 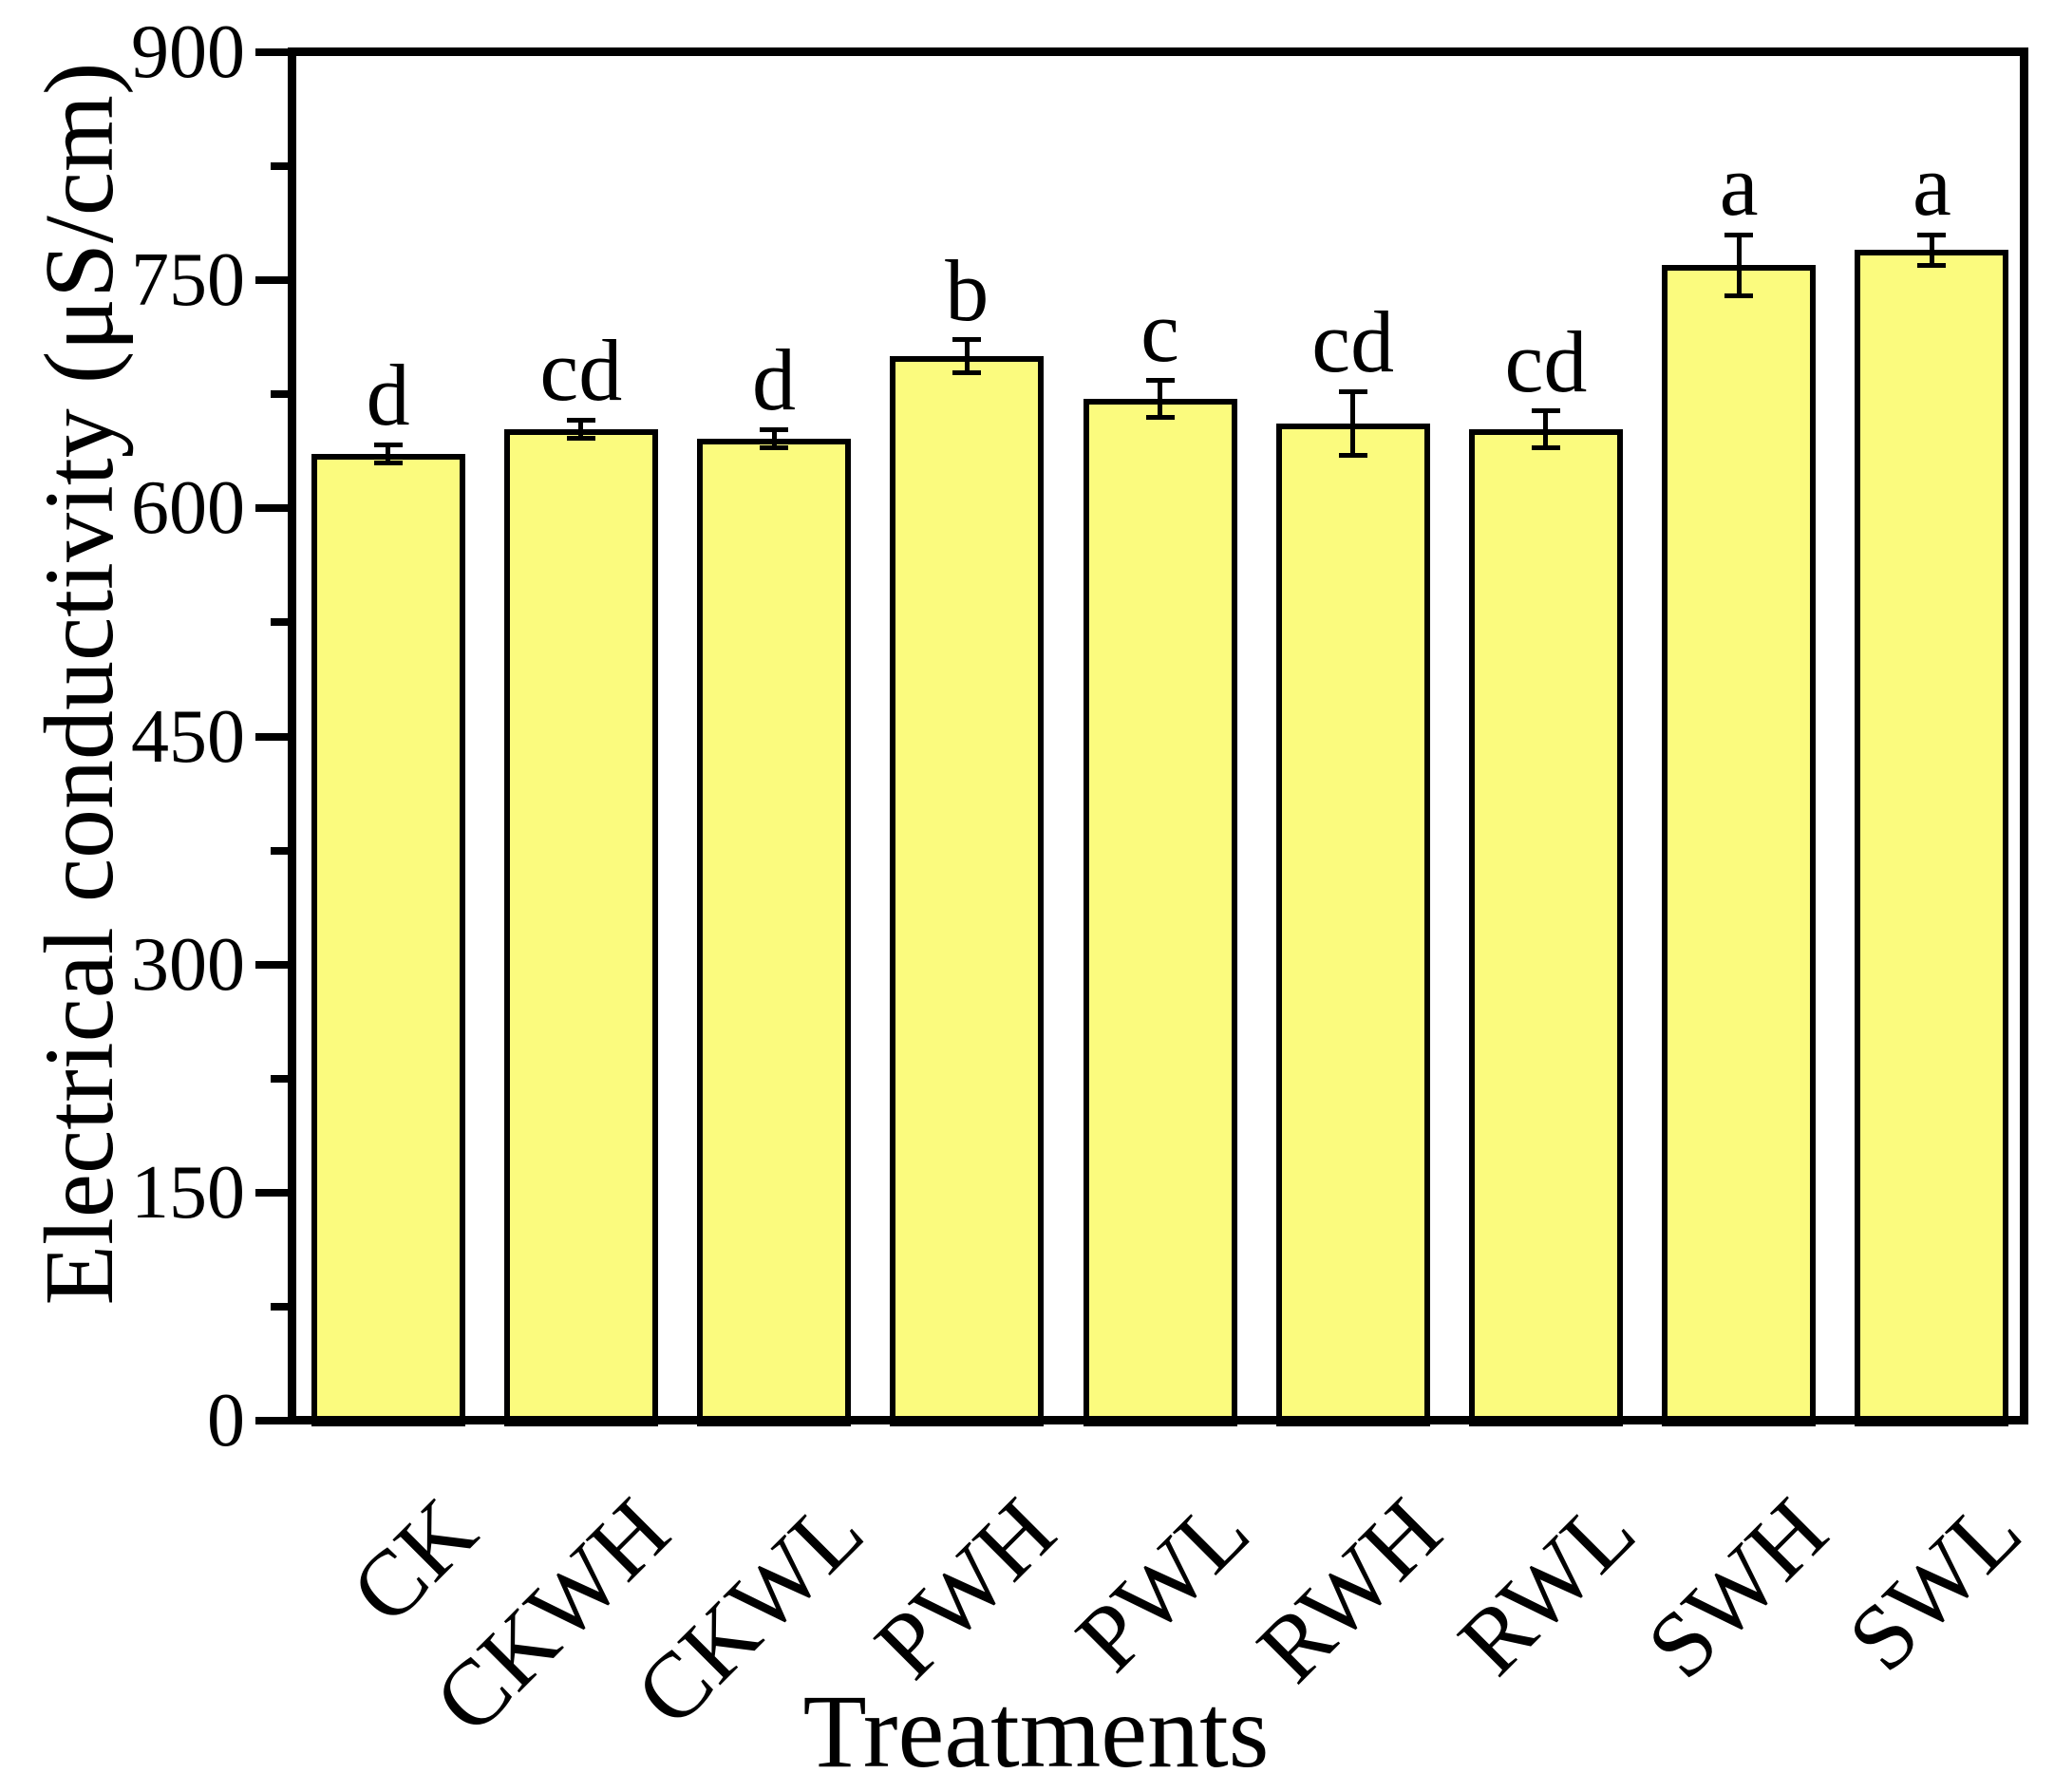 I want to click on error-cap-bottom-ckwl, so click(x=774, y=447).